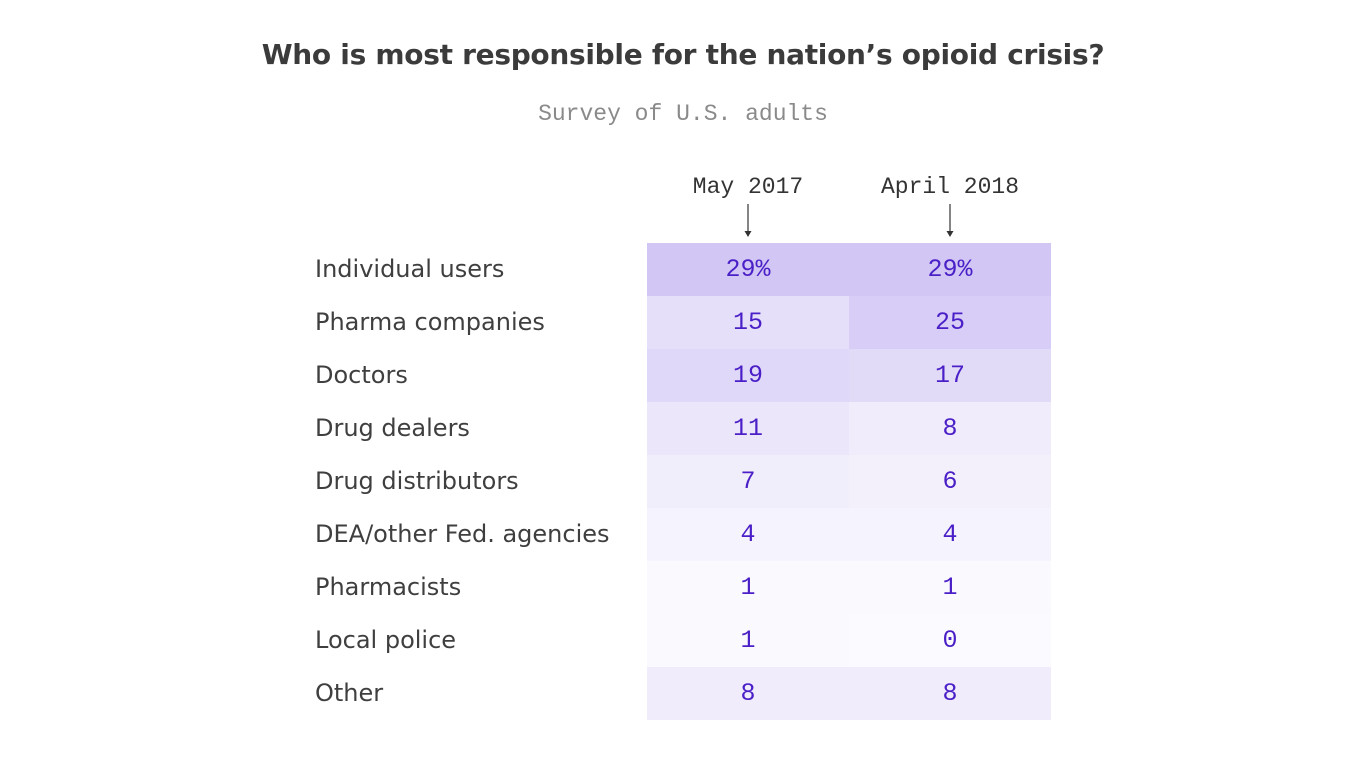 This screenshot has height=768, width=1366. What do you see at coordinates (748, 187) in the screenshot?
I see `column-header-may-2017: May 2017` at bounding box center [748, 187].